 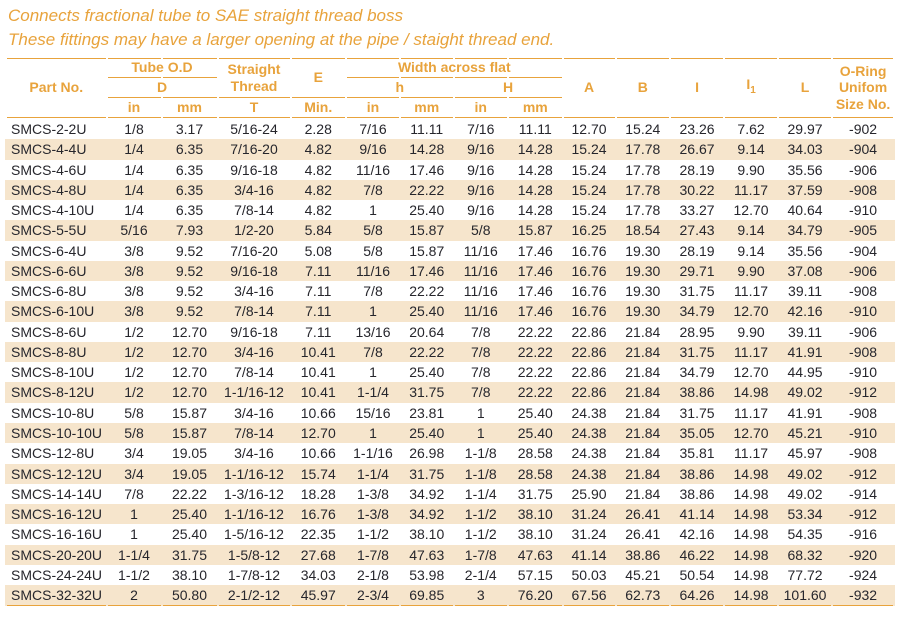 What do you see at coordinates (863, 412) in the screenshot?
I see `table-cell: -908` at bounding box center [863, 412].